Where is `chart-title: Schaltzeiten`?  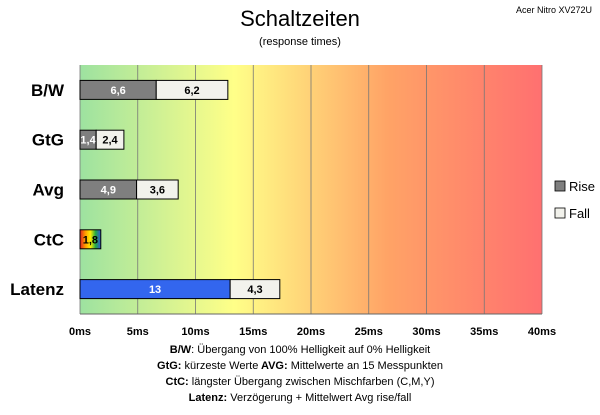 chart-title: Schaltzeiten is located at coordinates (300, 18).